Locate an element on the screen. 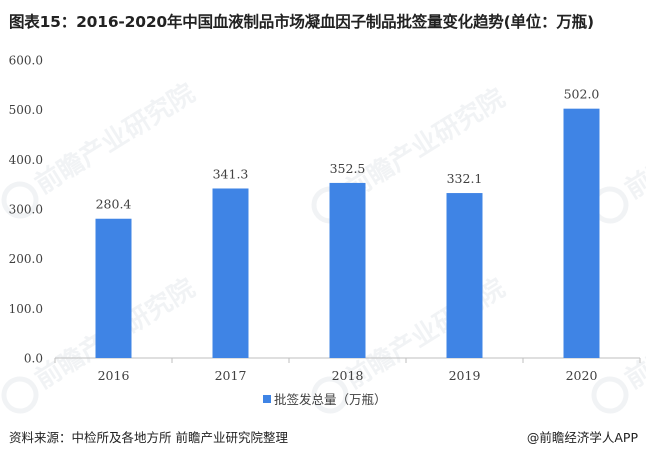  x-axis: 2016 2017 2018 2019 2020 is located at coordinates (347, 370).